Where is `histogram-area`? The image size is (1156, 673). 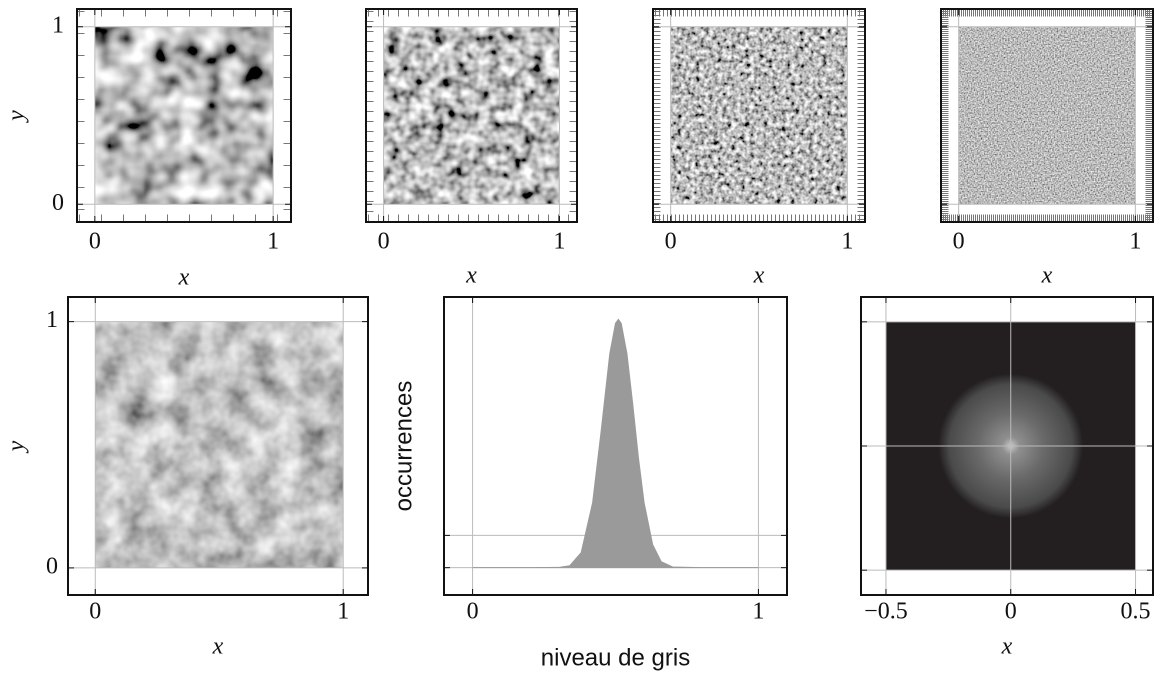
histogram-area is located at coordinates (615, 443).